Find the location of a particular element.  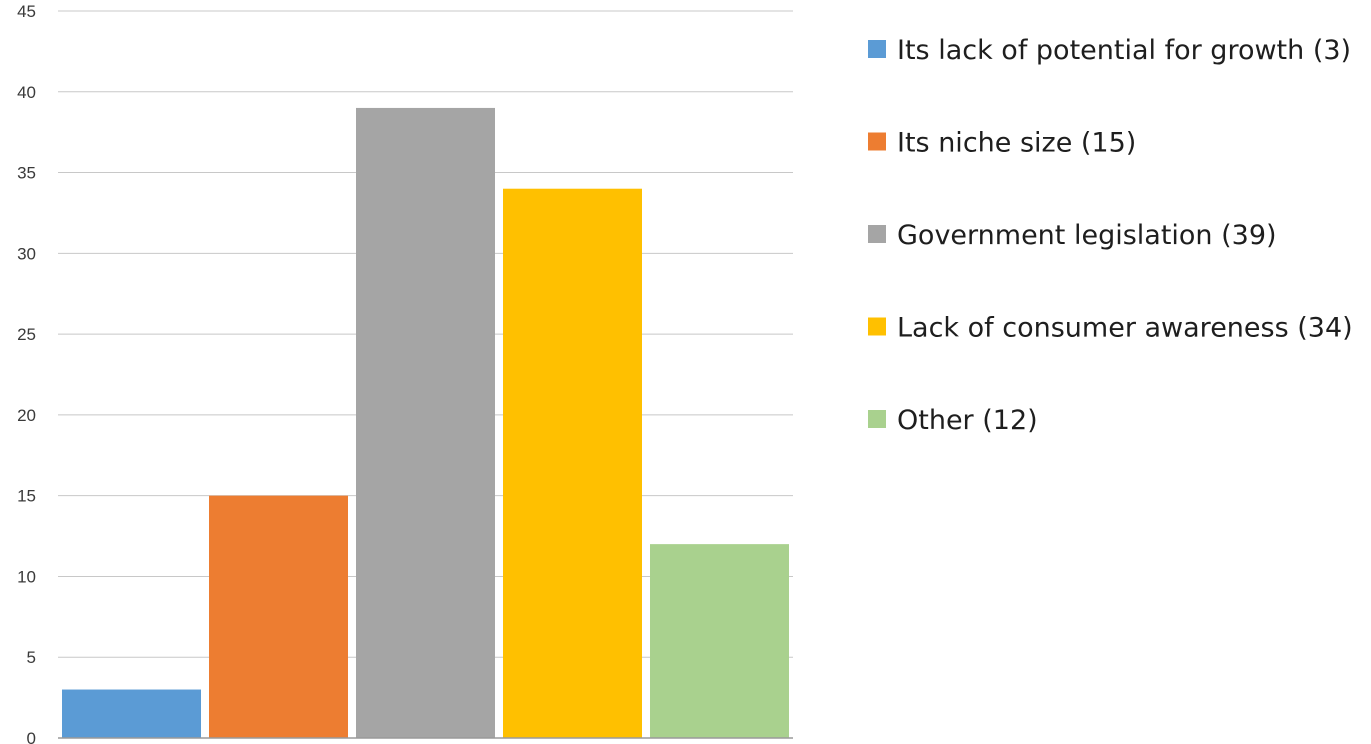

y-tick-label: 25 is located at coordinates (26, 334).